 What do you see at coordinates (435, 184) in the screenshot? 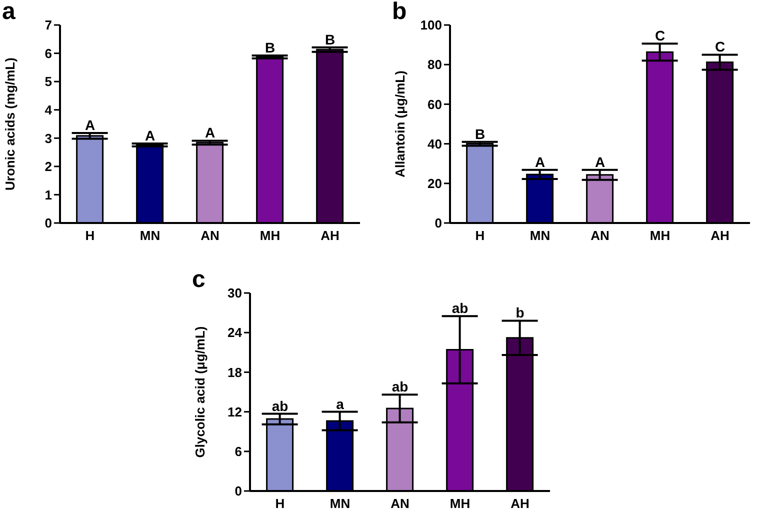
I see `y-tick-label: 20` at bounding box center [435, 184].